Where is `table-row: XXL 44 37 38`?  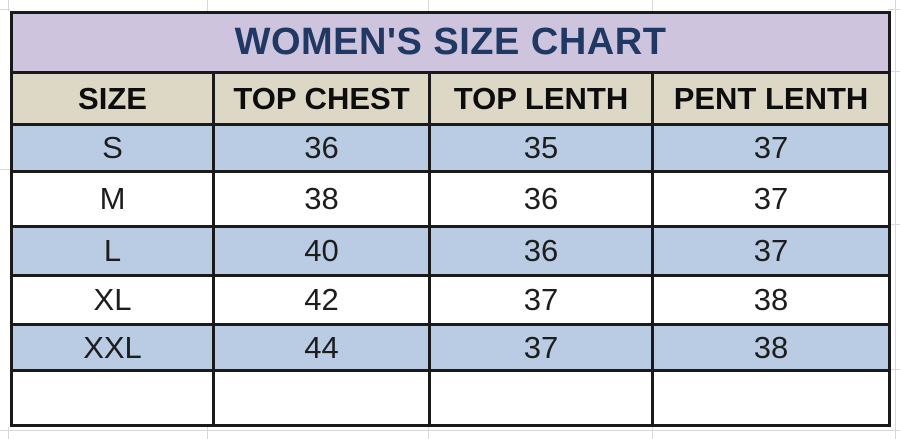 table-row: XXL 44 37 38 is located at coordinates (450, 347).